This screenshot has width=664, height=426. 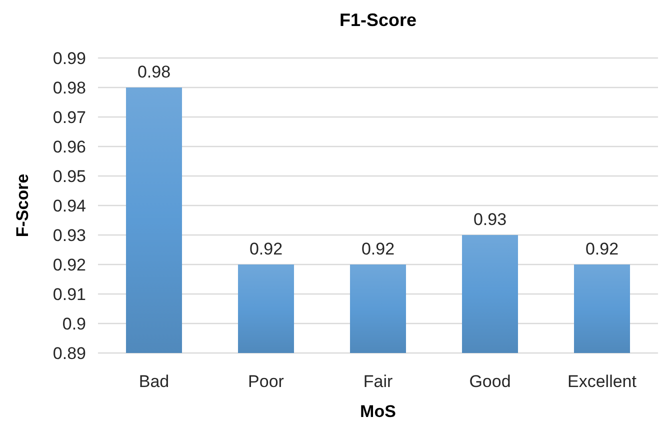 What do you see at coordinates (69, 353) in the screenshot?
I see `y-tick-label: 0.89` at bounding box center [69, 353].